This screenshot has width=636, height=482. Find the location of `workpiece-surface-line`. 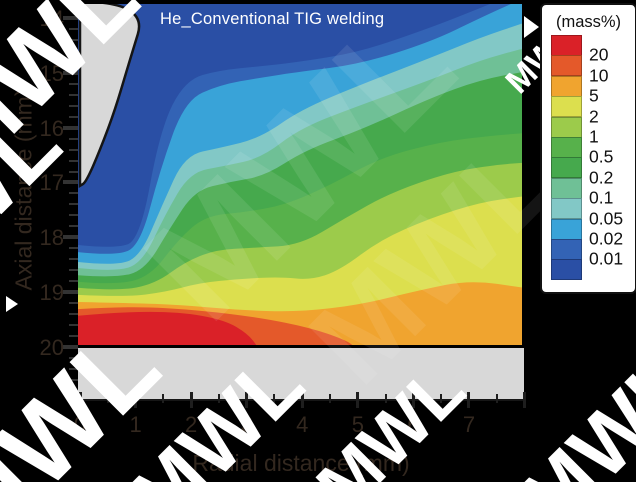

workpiece-surface-line is located at coordinates (301, 346).